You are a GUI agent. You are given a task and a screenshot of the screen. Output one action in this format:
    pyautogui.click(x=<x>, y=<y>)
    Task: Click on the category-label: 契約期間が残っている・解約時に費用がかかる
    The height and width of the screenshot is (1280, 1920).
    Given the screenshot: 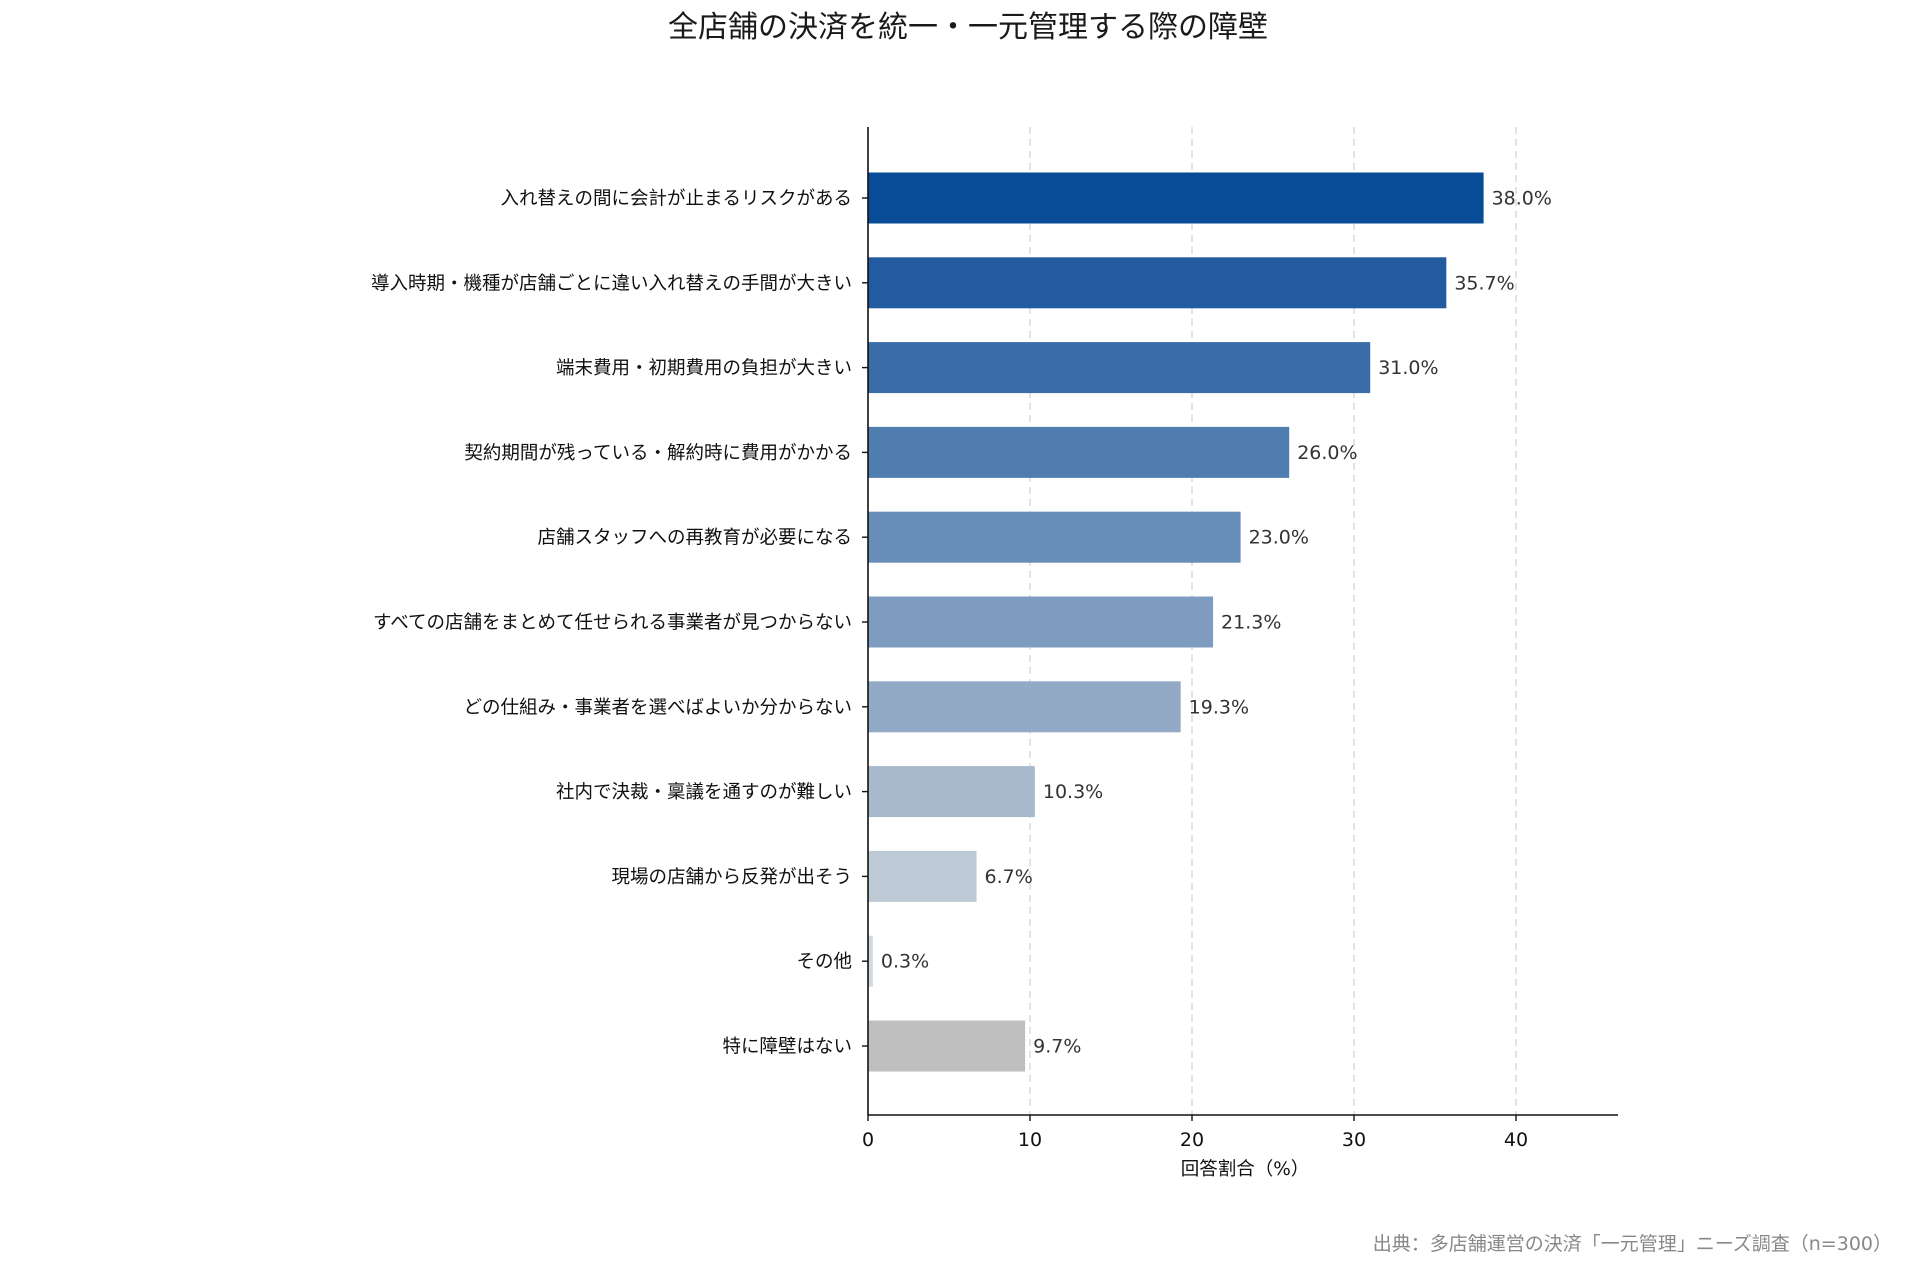 What is the action you would take?
    pyautogui.click(x=658, y=453)
    